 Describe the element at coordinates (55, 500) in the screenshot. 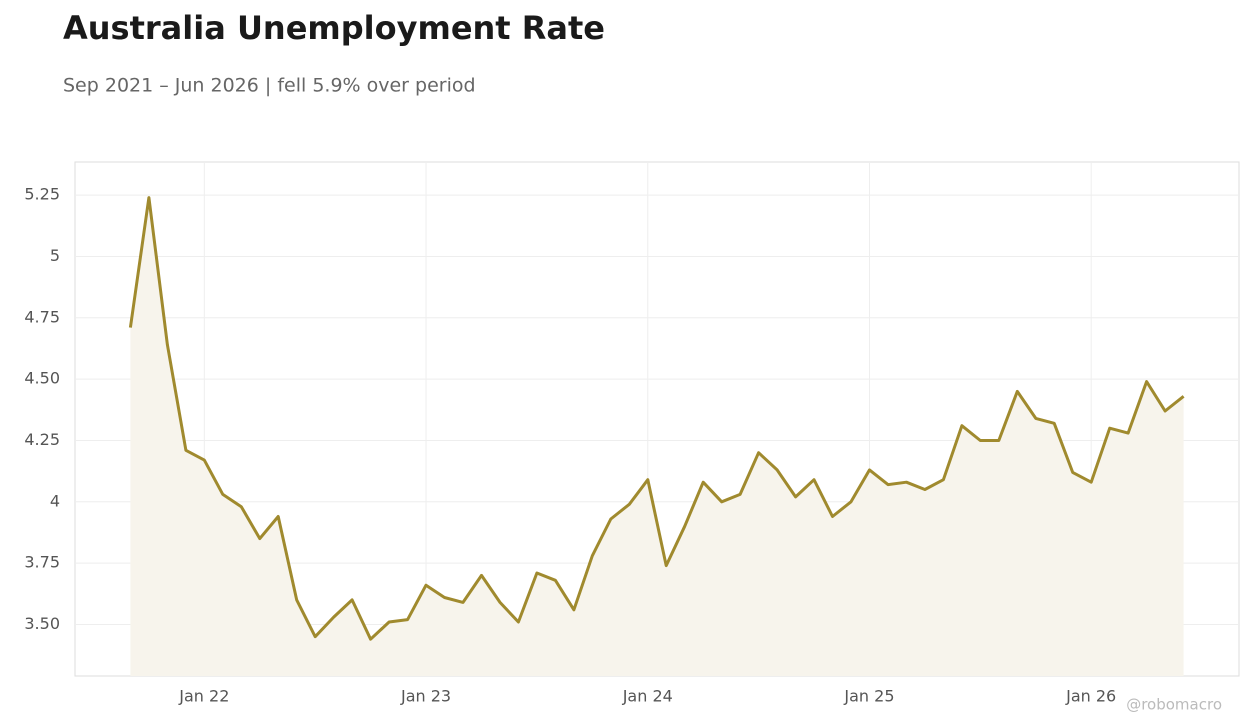

I see `y-tick-label: 4` at that location.